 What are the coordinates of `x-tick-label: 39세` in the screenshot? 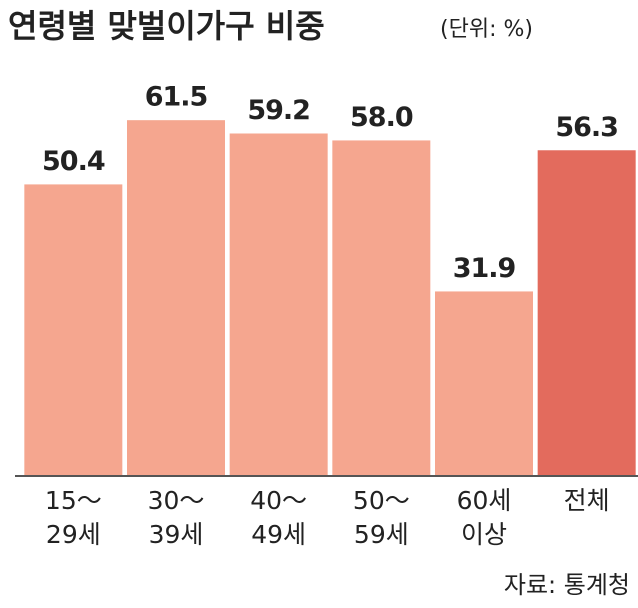 It's located at (176, 534).